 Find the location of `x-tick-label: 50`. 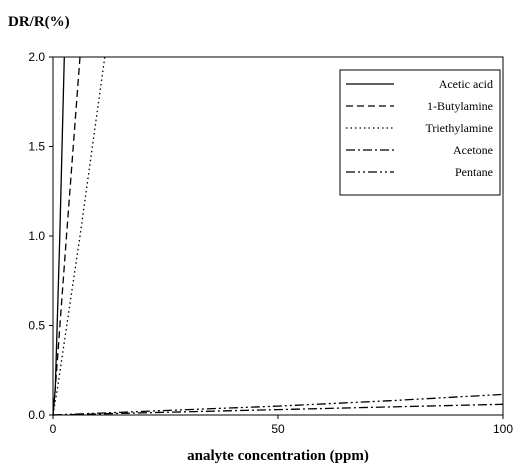

x-tick-label: 50 is located at coordinates (278, 429).